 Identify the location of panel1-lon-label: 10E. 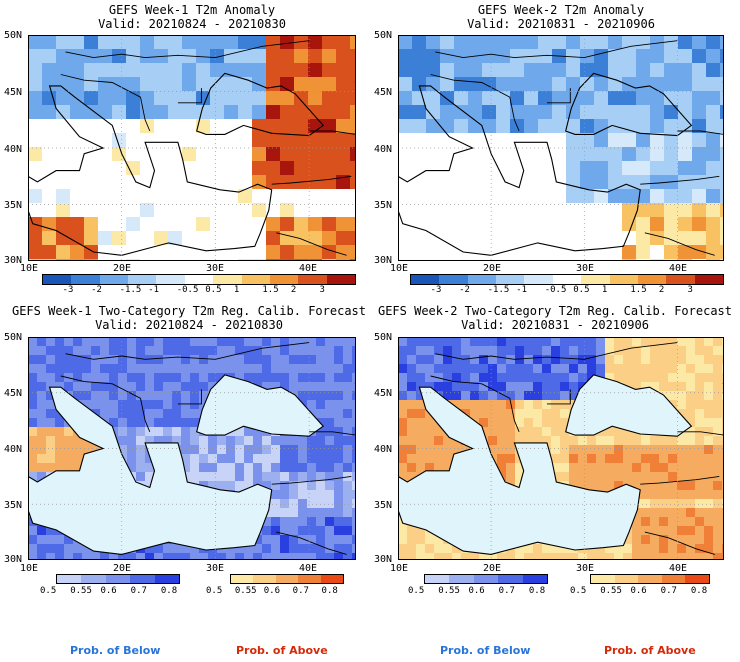
(29, 268).